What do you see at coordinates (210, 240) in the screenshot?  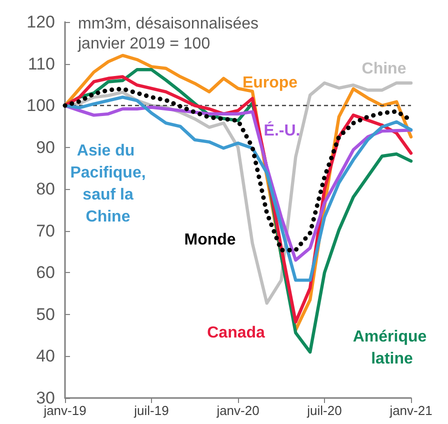 I see `text: Monde` at bounding box center [210, 240].